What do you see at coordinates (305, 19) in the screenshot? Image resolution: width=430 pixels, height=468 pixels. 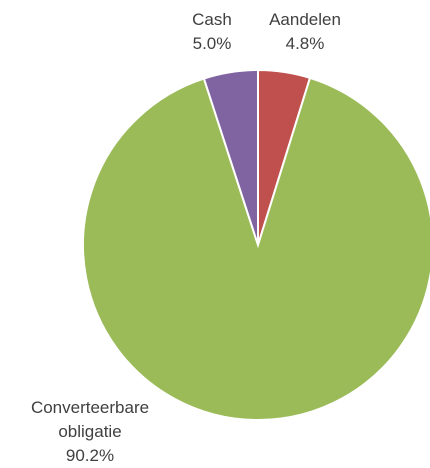 I see `category-label: Aandelen` at bounding box center [305, 19].